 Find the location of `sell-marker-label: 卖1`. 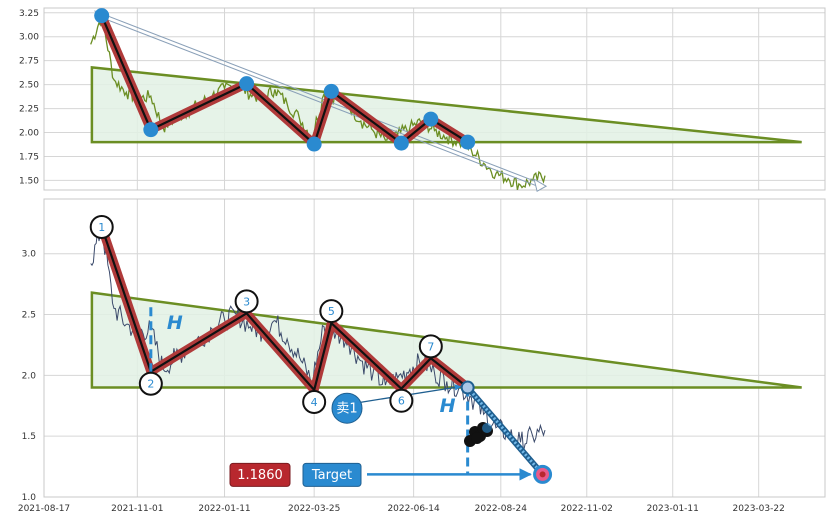

sell-marker-label: 卖1 is located at coordinates (346, 409).